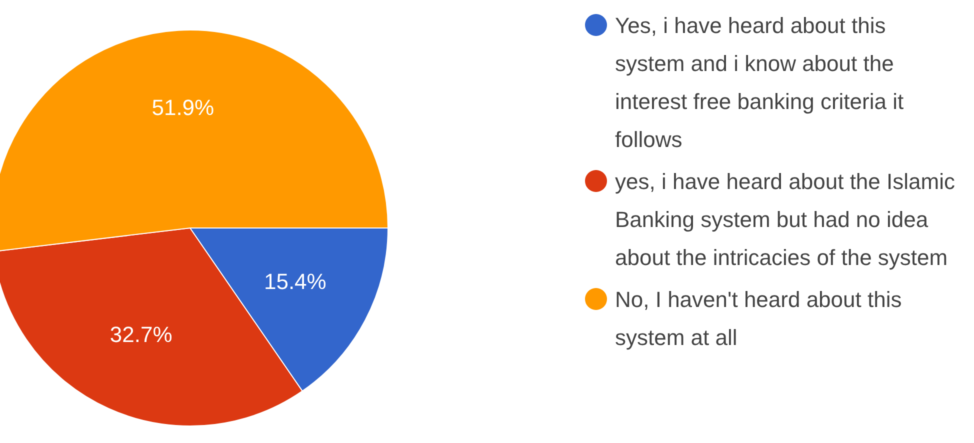 This screenshot has height=443, width=974. I want to click on data-label: 15.4%, so click(295, 281).